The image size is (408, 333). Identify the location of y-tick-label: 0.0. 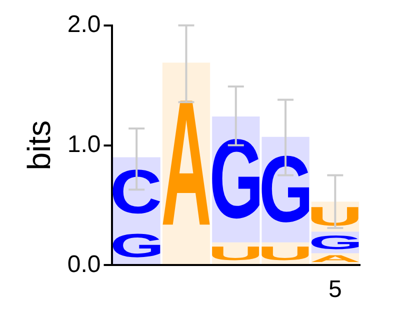
(84, 264).